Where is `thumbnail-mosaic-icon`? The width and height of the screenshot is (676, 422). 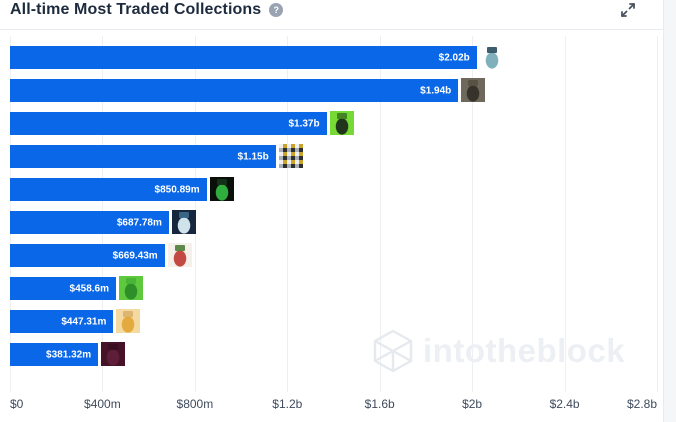 thumbnail-mosaic-icon is located at coordinates (290, 156).